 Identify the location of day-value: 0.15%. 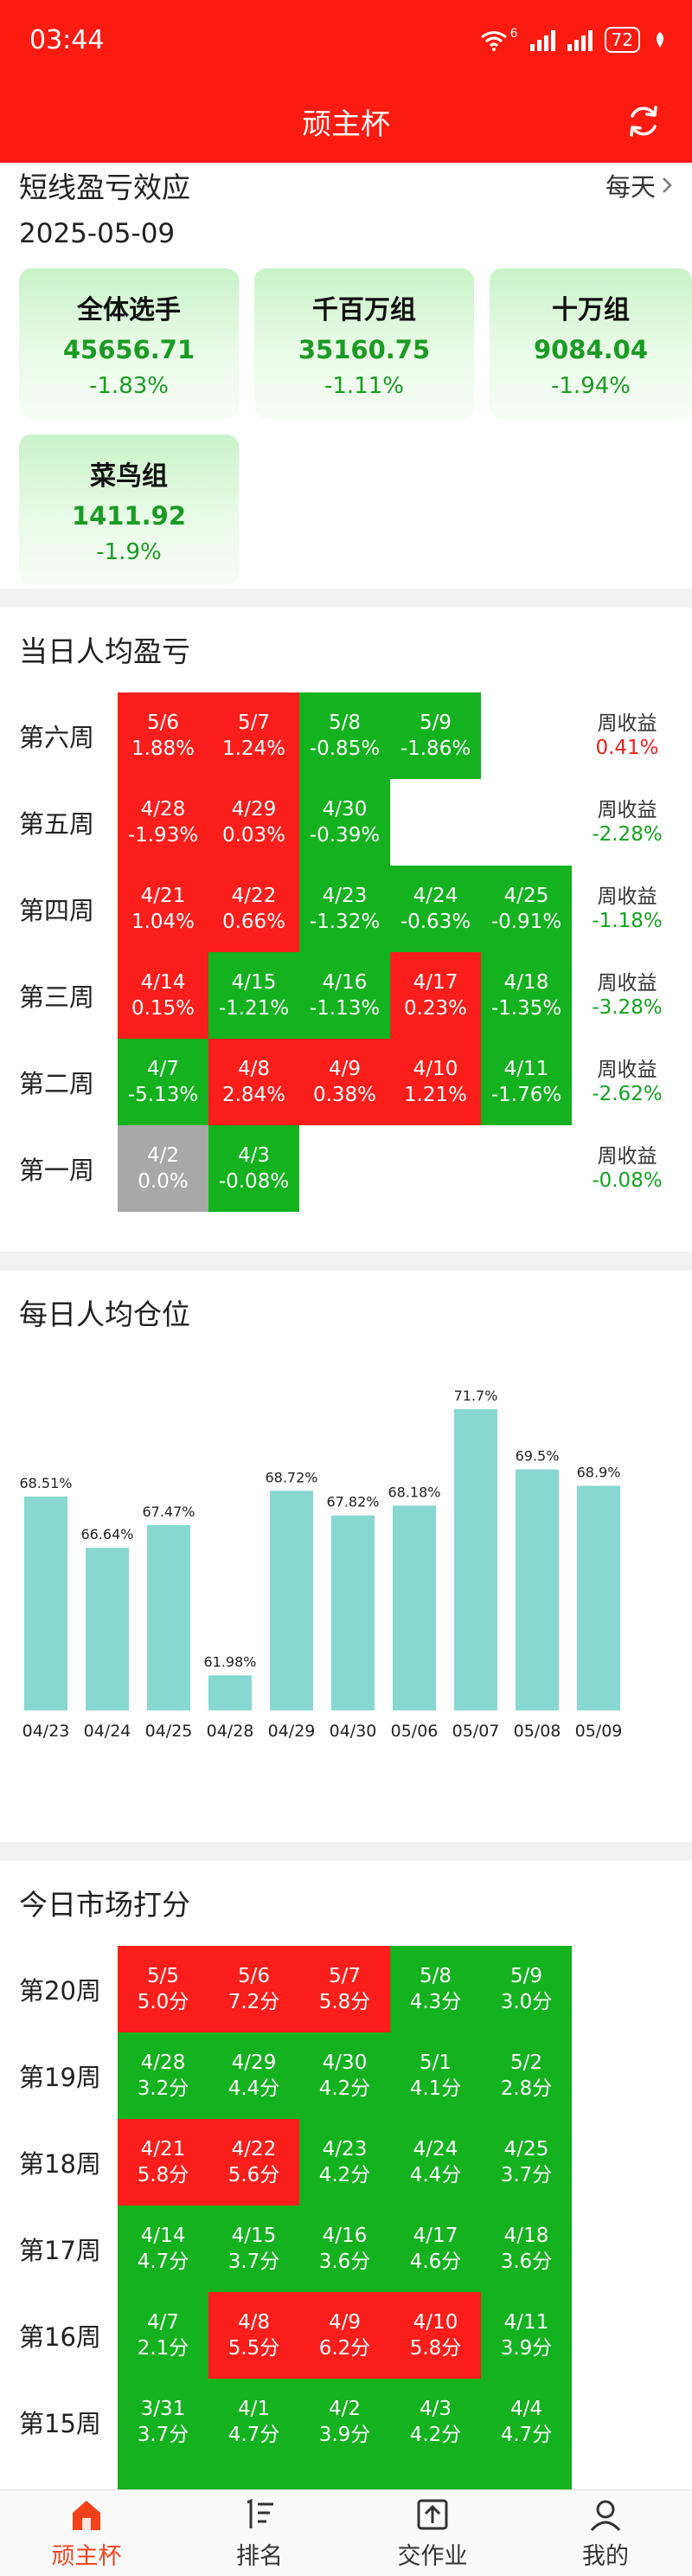
(163, 1008).